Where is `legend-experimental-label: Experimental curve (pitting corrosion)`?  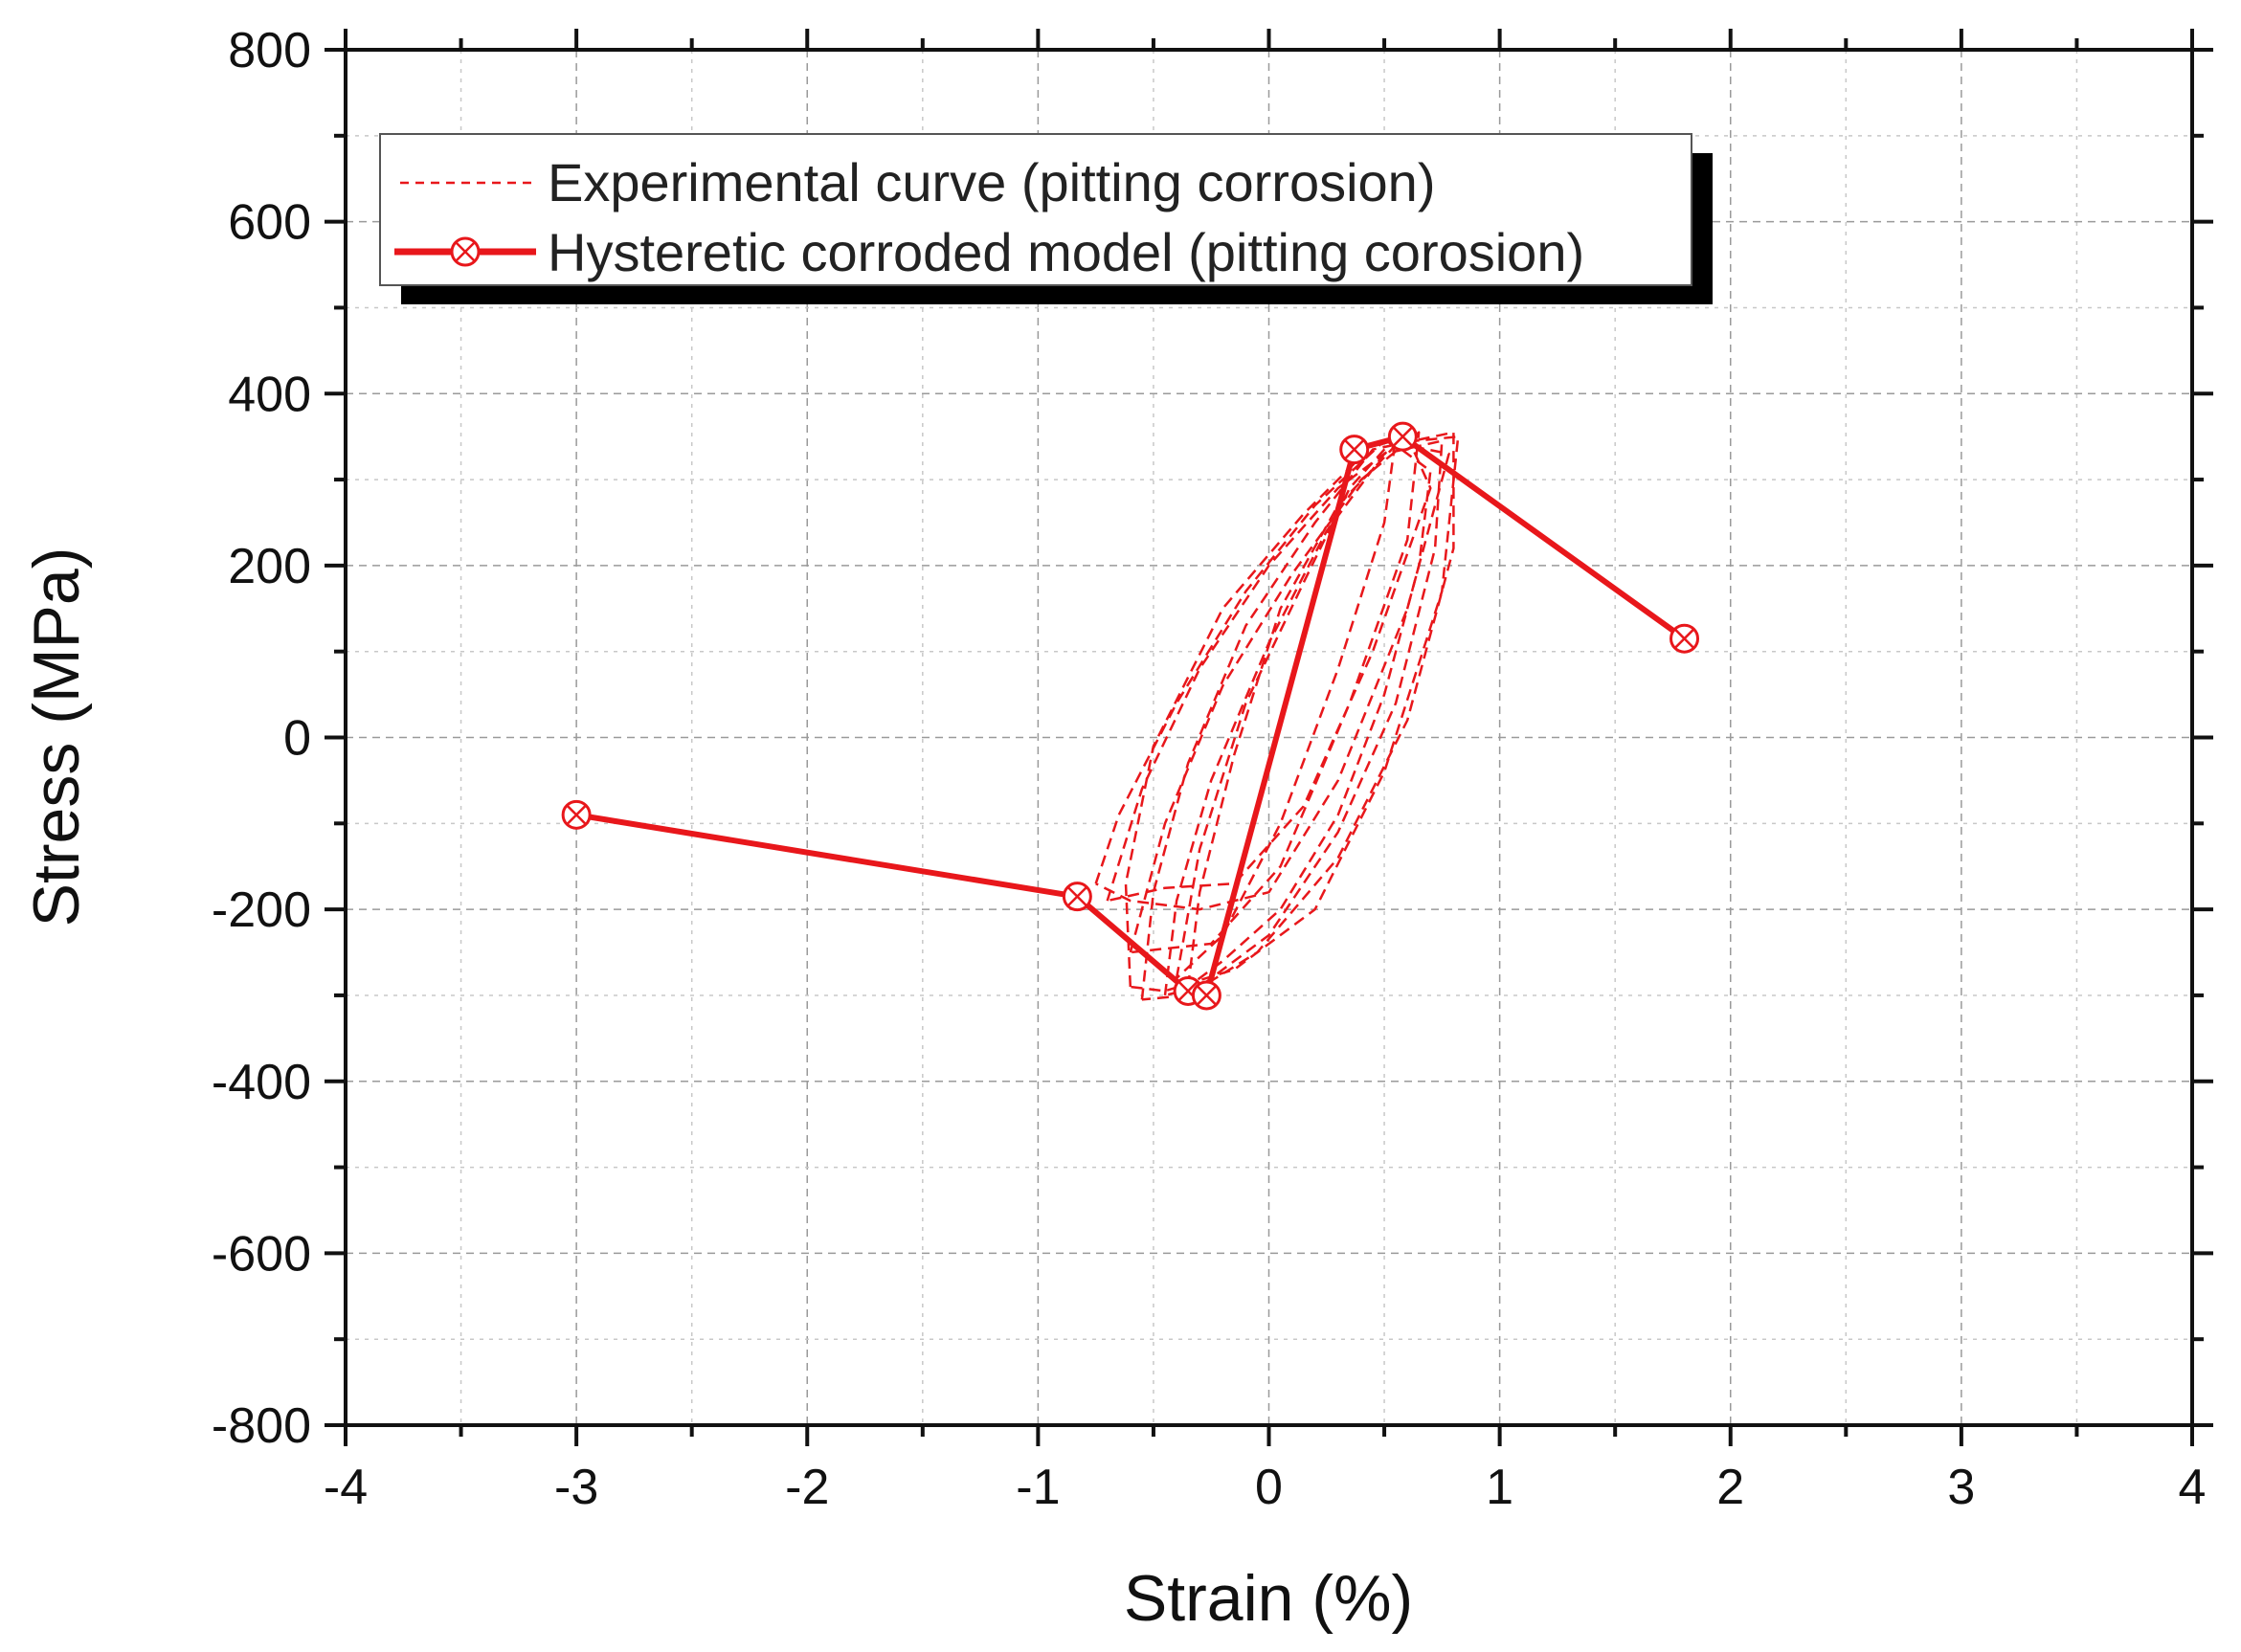 legend-experimental-label: Experimental curve (pitting corrosion) is located at coordinates (991, 182).